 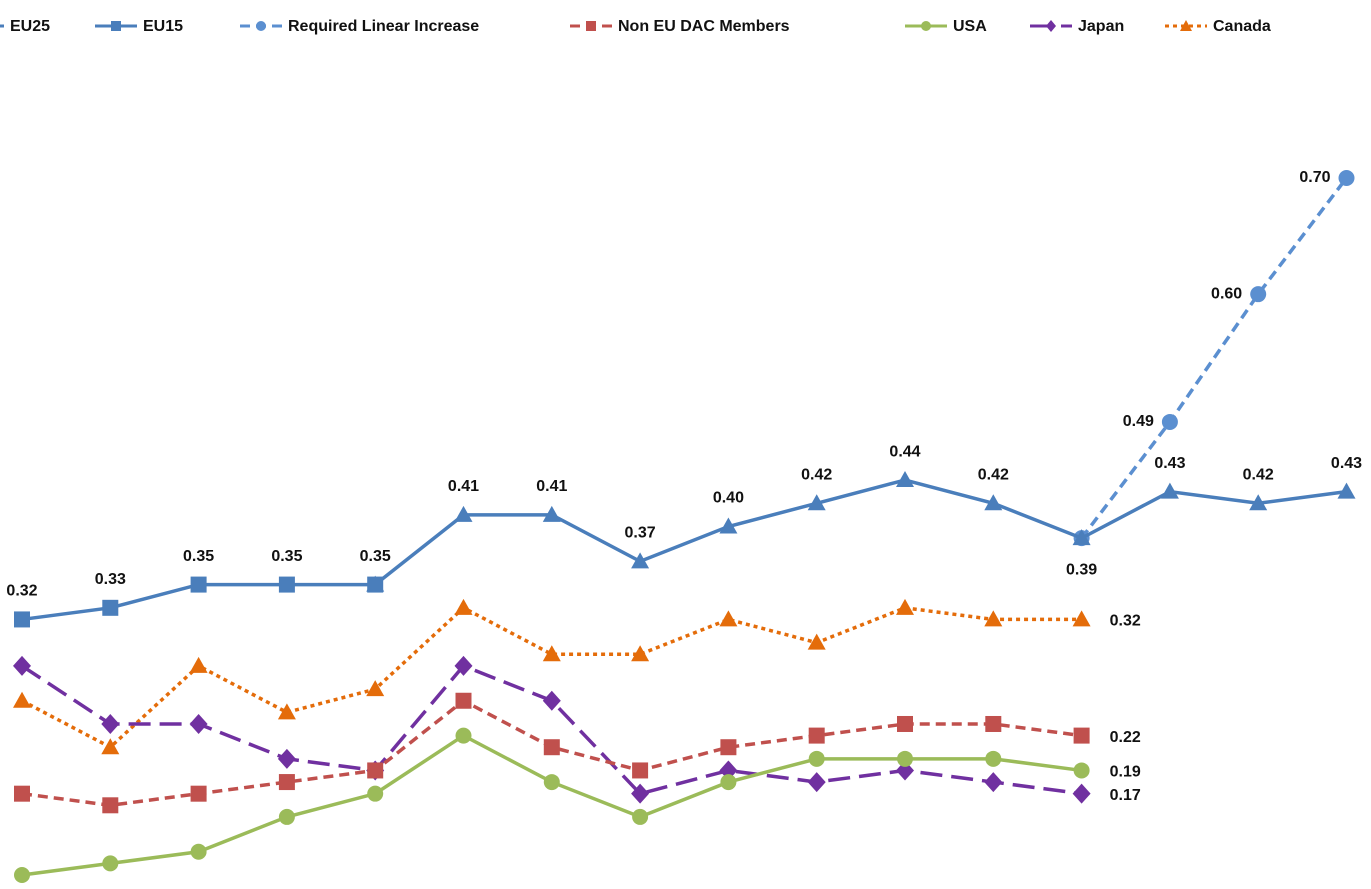 I want to click on legend-item: Japan, so click(x=1077, y=26).